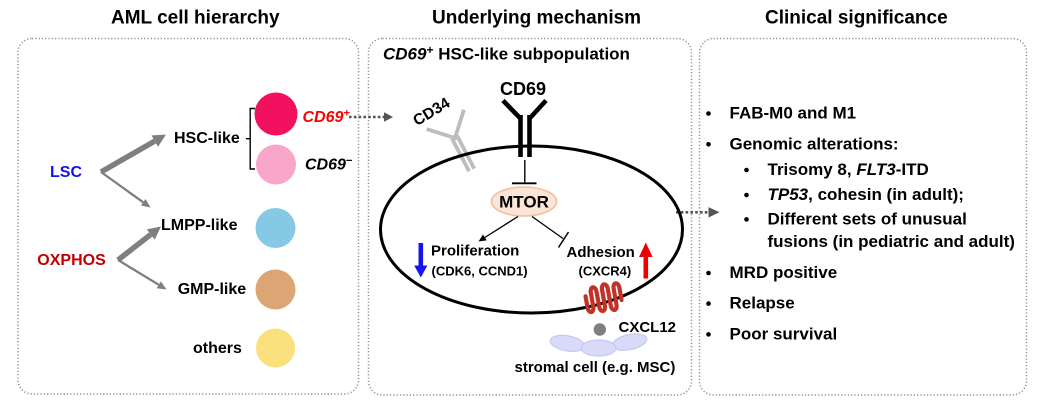 The height and width of the screenshot is (405, 1058). What do you see at coordinates (327, 117) in the screenshot?
I see `svg-text: CD69+` at bounding box center [327, 117].